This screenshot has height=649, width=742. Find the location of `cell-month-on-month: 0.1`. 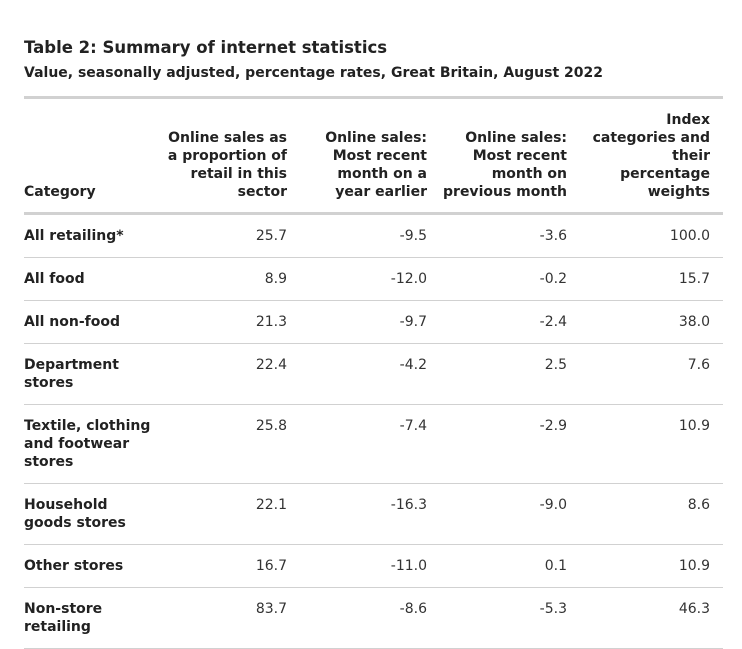

cell-month-on-month: 0.1 is located at coordinates (555, 566).